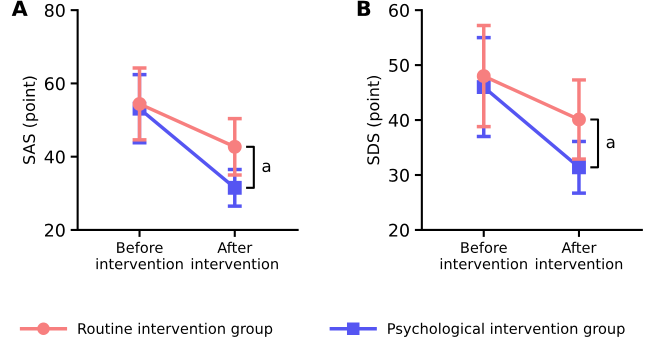 The width and height of the screenshot is (647, 350). What do you see at coordinates (175, 329) in the screenshot?
I see `legend-label: Routine intervention group` at bounding box center [175, 329].